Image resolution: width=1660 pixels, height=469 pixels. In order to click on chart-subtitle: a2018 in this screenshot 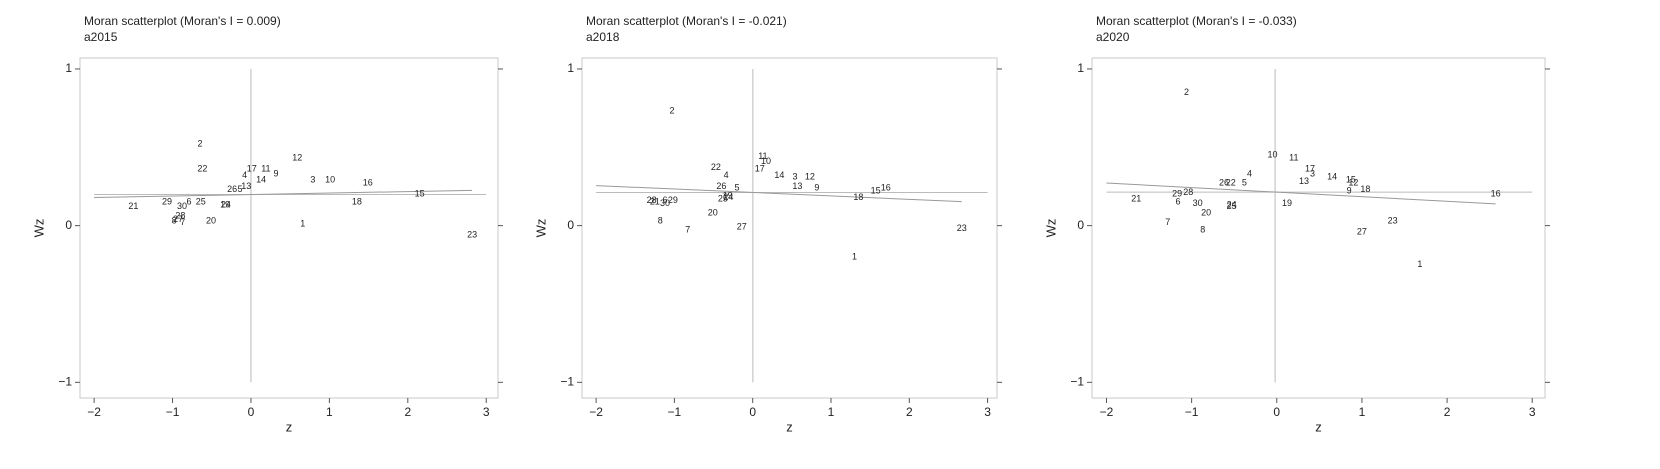, I will do `click(603, 37)`.